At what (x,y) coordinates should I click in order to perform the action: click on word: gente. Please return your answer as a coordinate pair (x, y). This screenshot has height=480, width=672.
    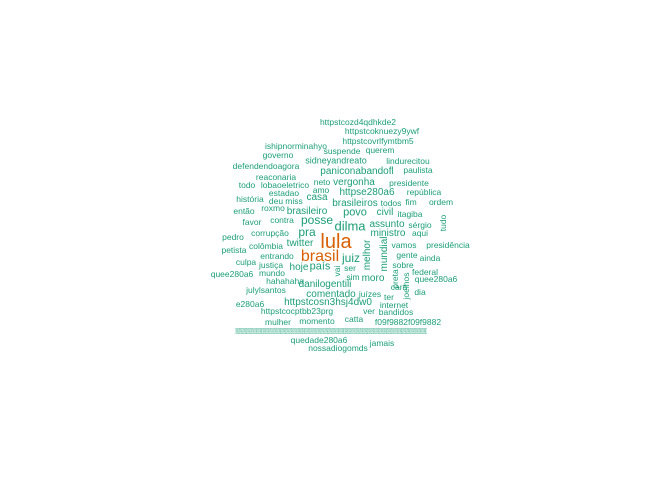
    Looking at the image, I should click on (407, 254).